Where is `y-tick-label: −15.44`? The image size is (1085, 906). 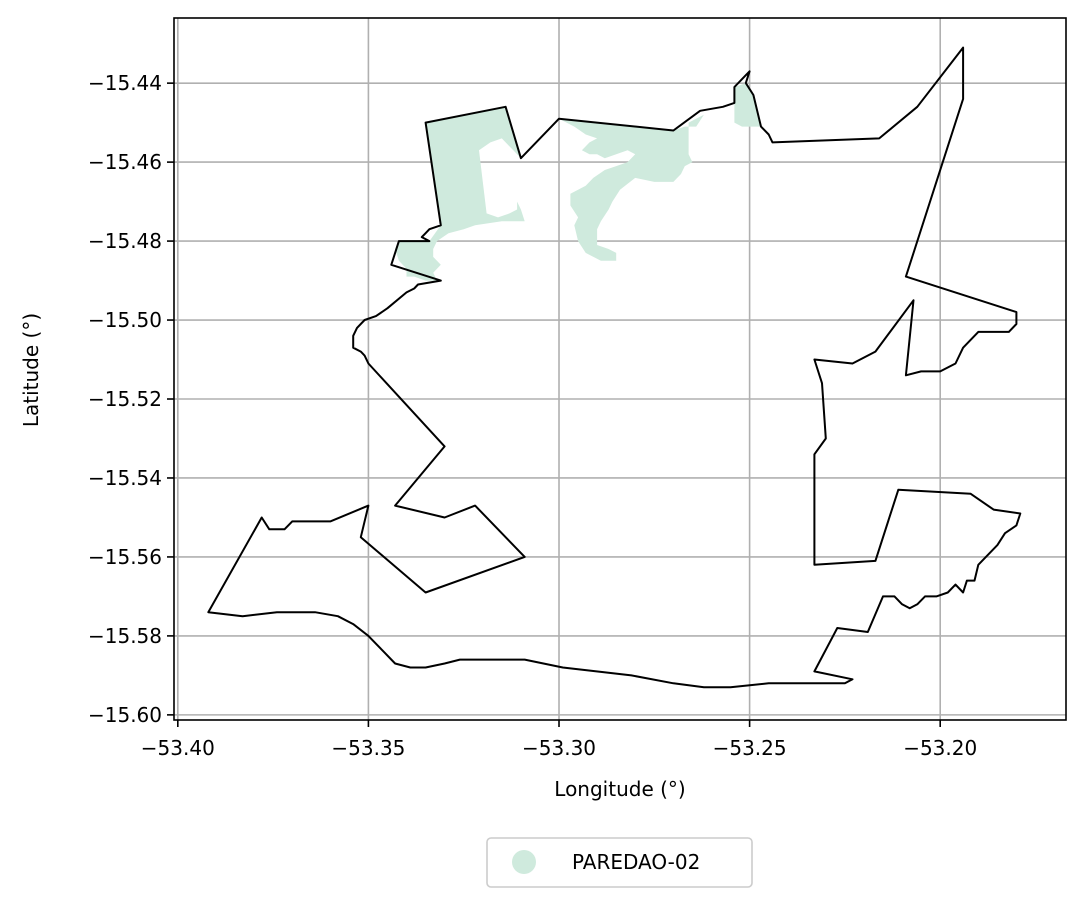
y-tick-label: −15.44 is located at coordinates (125, 83).